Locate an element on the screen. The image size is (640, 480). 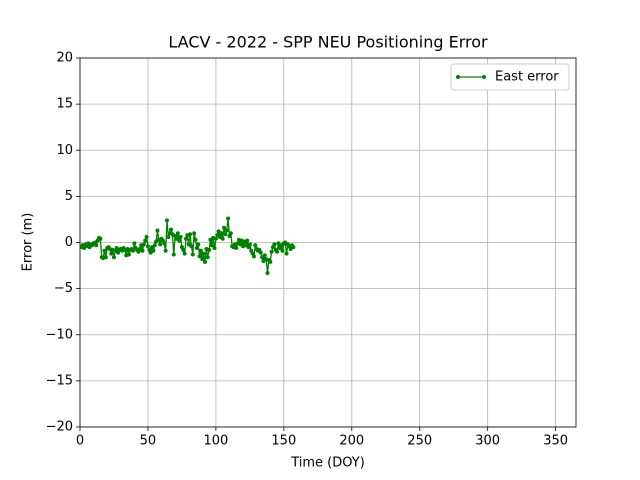
legend-label: East error is located at coordinates (527, 77).